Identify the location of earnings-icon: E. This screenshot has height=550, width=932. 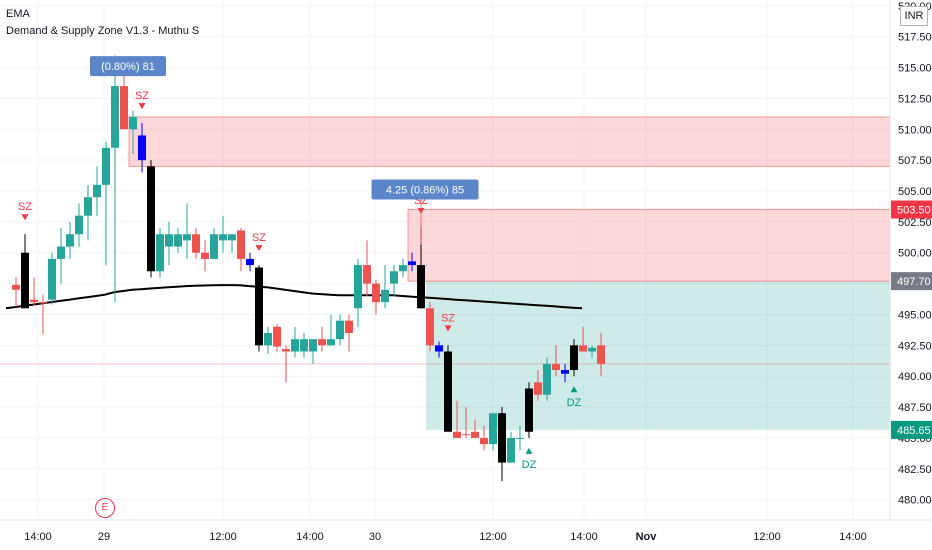
(105, 508).